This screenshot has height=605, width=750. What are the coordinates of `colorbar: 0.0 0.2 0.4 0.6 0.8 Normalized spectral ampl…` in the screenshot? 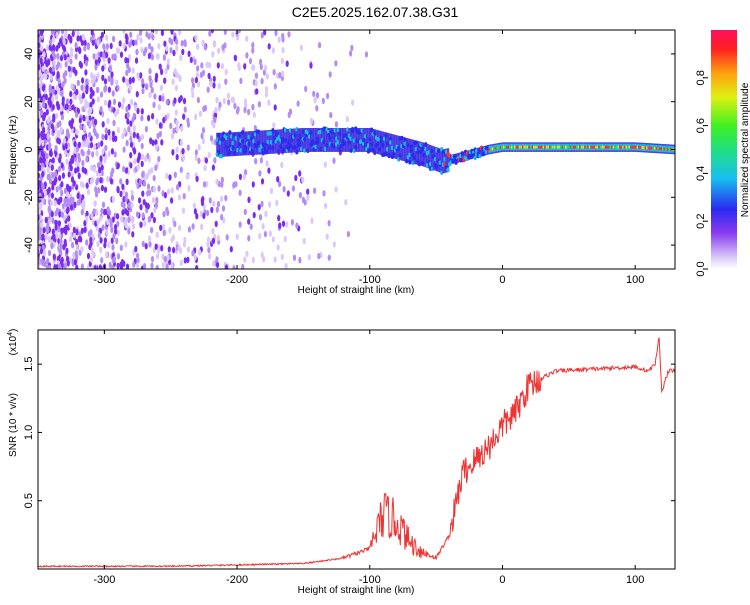 It's located at (722, 153).